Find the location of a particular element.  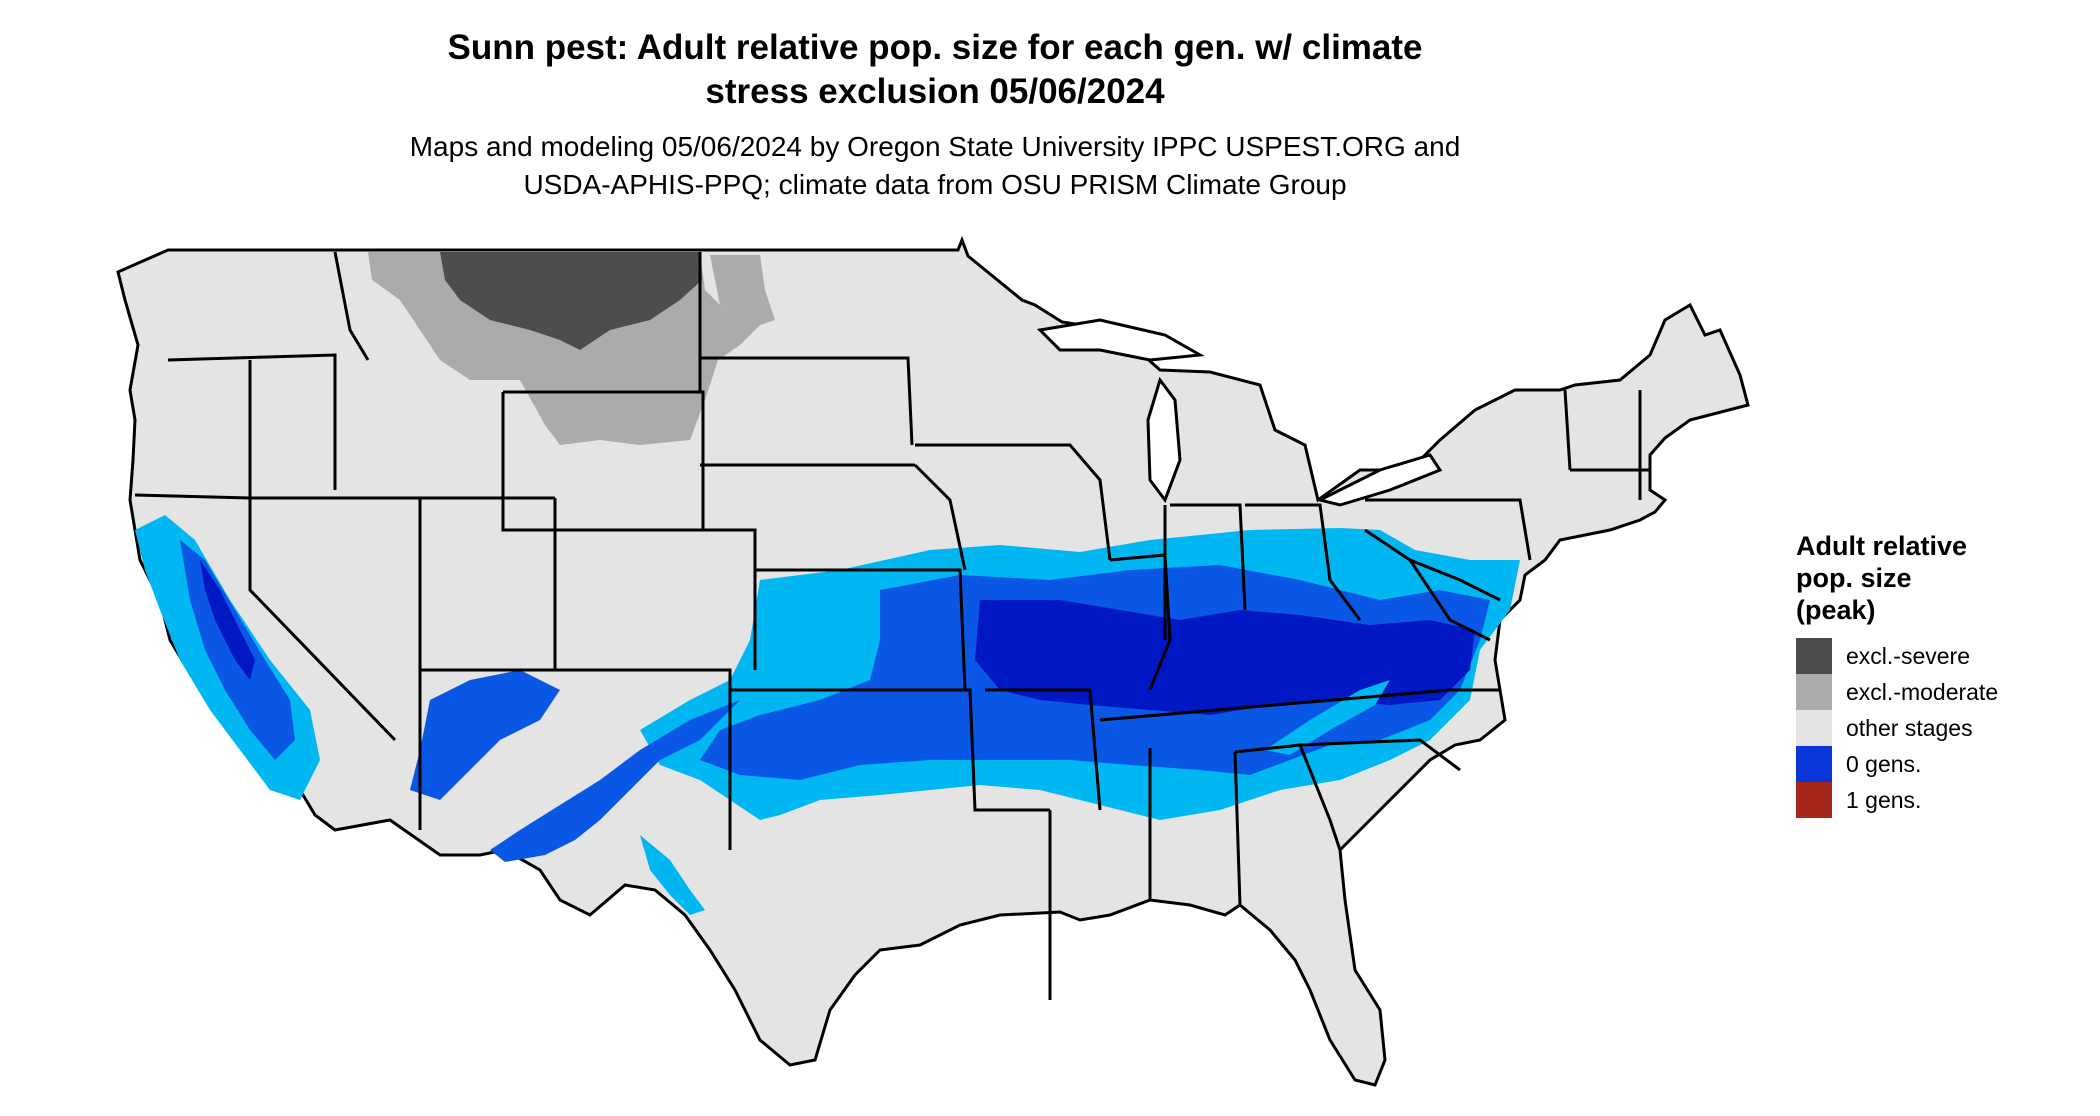

excl-severe-region is located at coordinates (571, 301).